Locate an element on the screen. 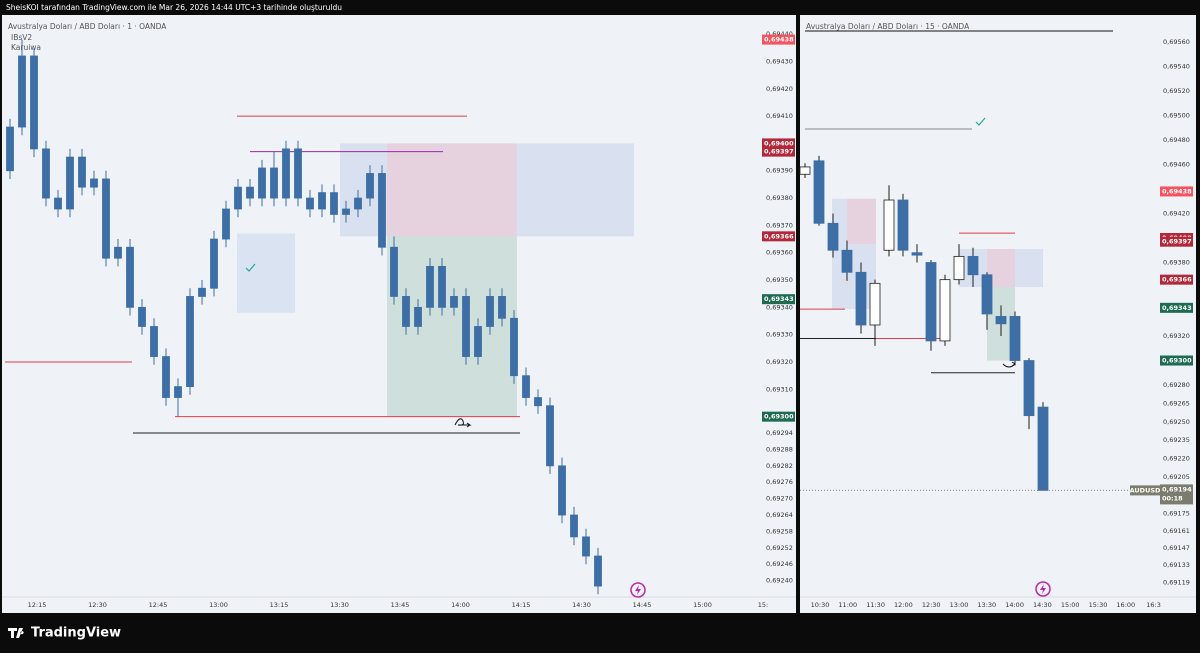  x-tick-label: 13:45 is located at coordinates (400, 605).